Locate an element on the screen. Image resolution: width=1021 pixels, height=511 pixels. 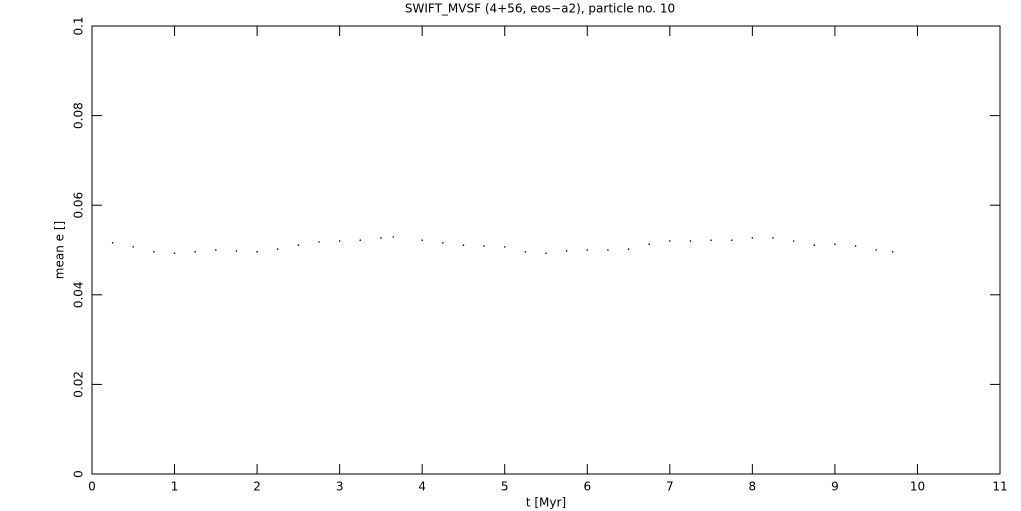
y-tick-label: 0.02 is located at coordinates (79, 384).